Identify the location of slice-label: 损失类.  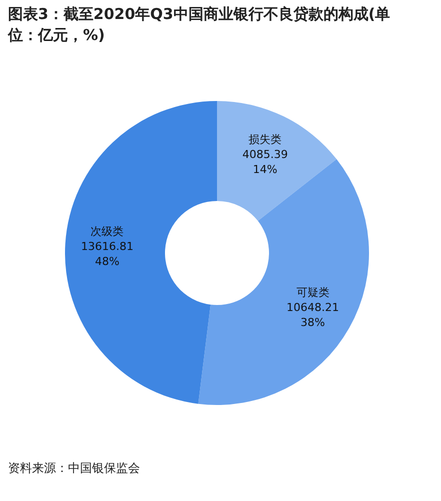
(265, 139).